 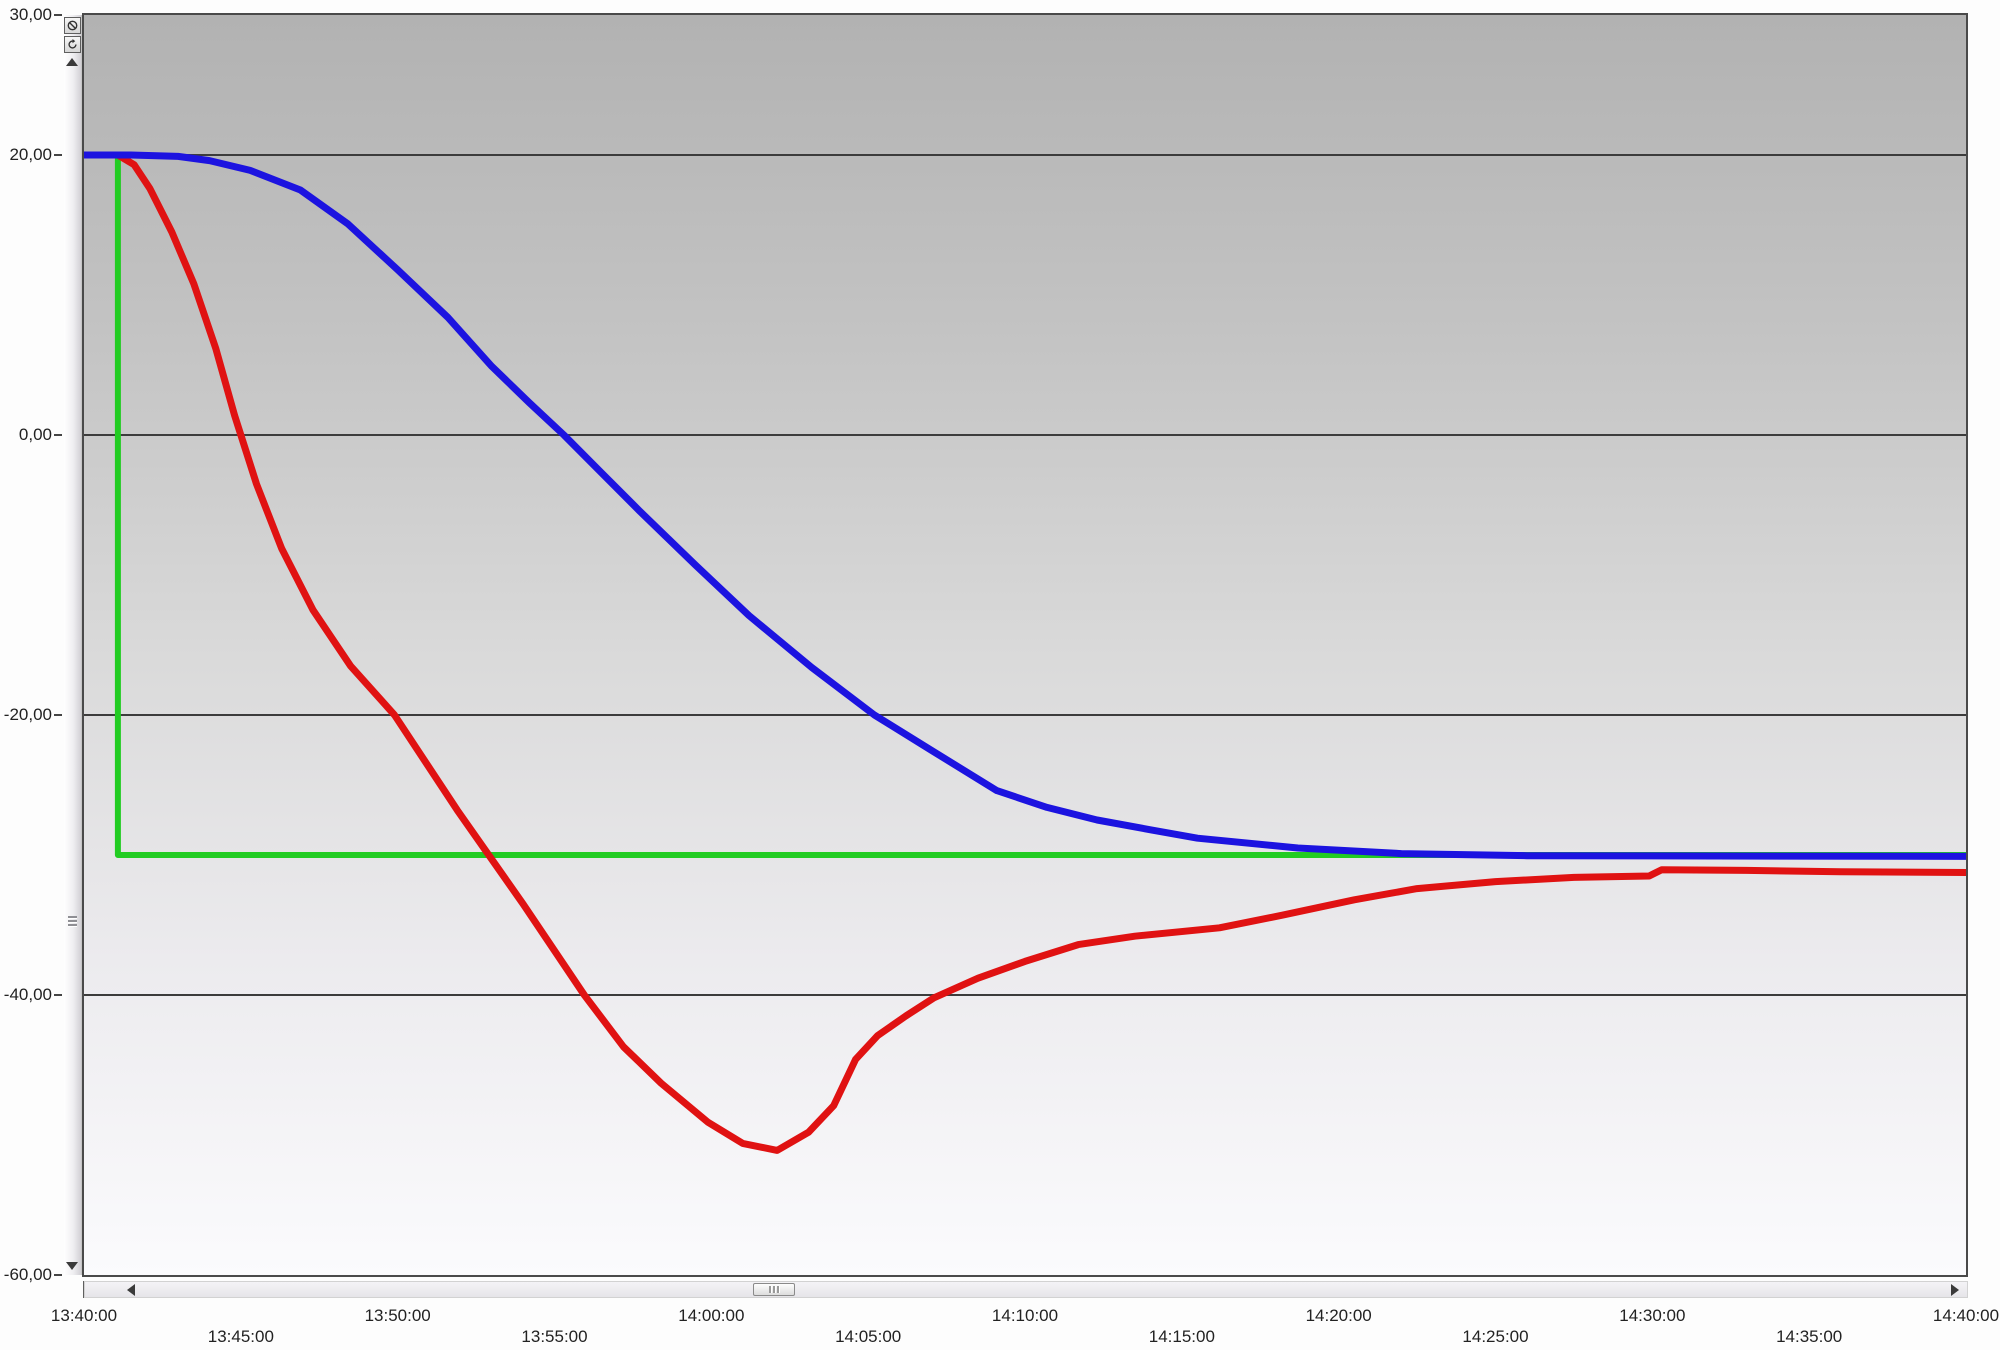 What do you see at coordinates (774, 1289) in the screenshot?
I see `horizontal-scrollbar-thumb` at bounding box center [774, 1289].